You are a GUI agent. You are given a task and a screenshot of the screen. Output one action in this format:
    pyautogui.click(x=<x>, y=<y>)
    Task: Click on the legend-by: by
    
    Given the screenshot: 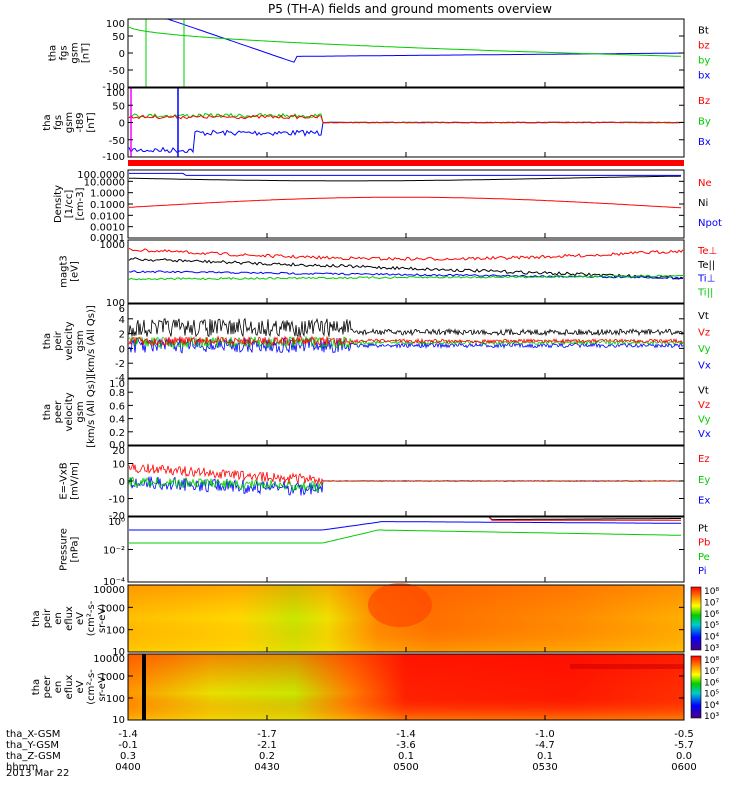 What is the action you would take?
    pyautogui.click(x=704, y=61)
    